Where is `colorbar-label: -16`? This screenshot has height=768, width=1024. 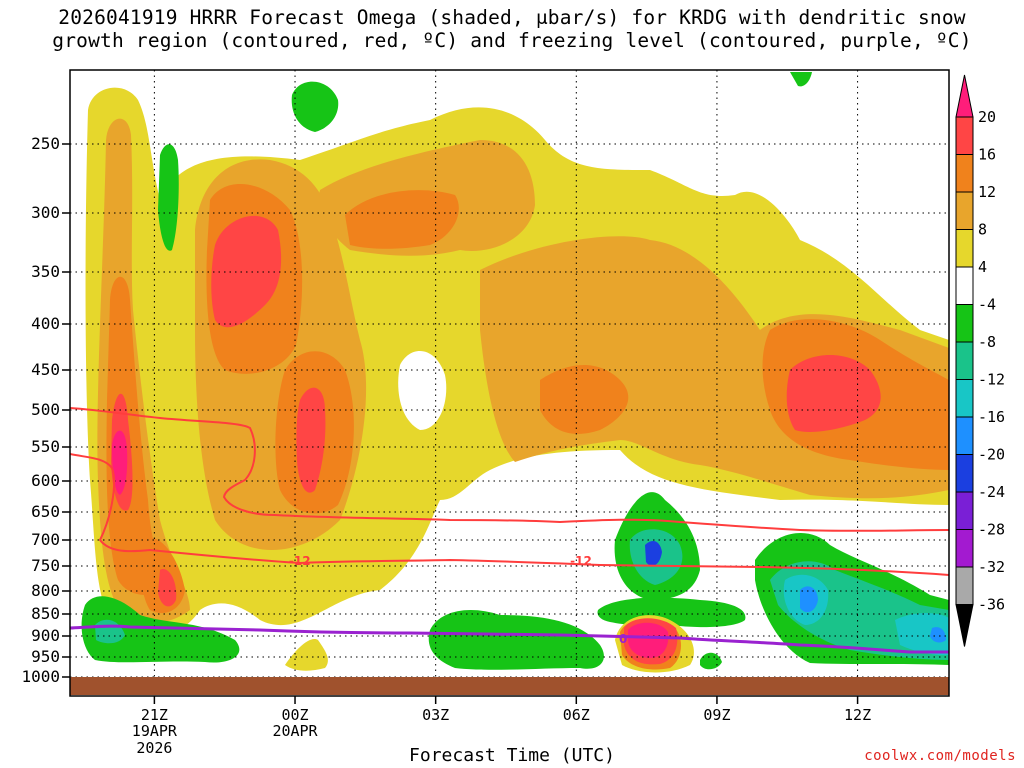 colorbar-label: -16 is located at coordinates (991, 417).